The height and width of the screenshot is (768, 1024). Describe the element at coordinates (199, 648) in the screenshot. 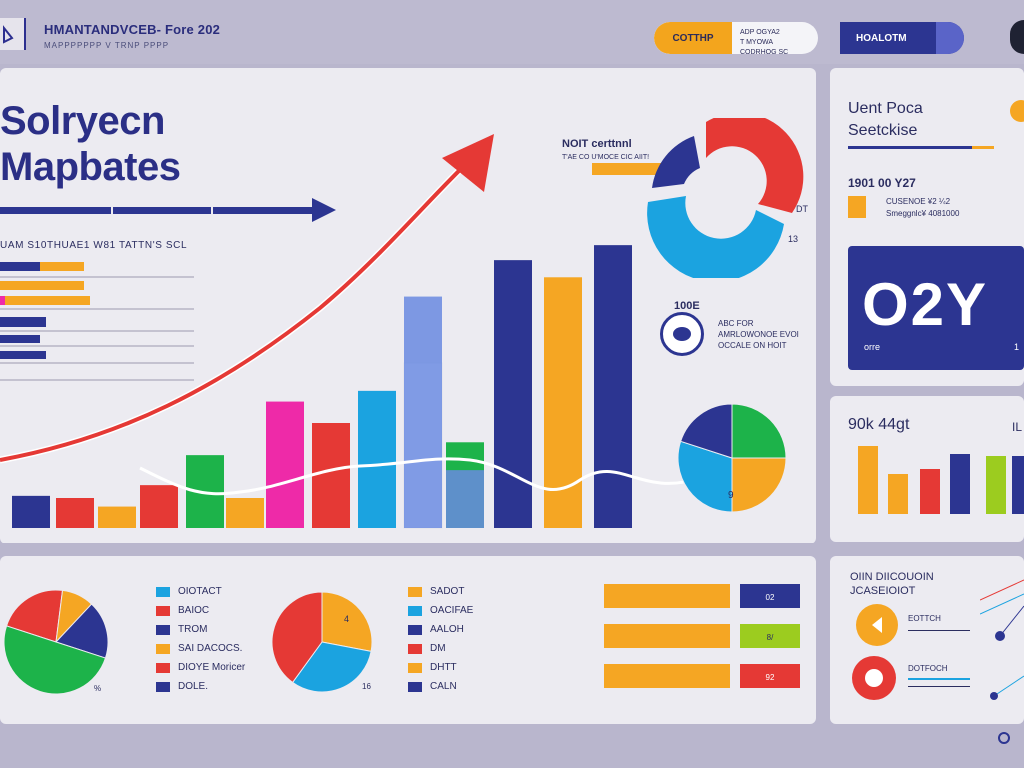

I see `legend-item: SAI DACOCS.` at that location.